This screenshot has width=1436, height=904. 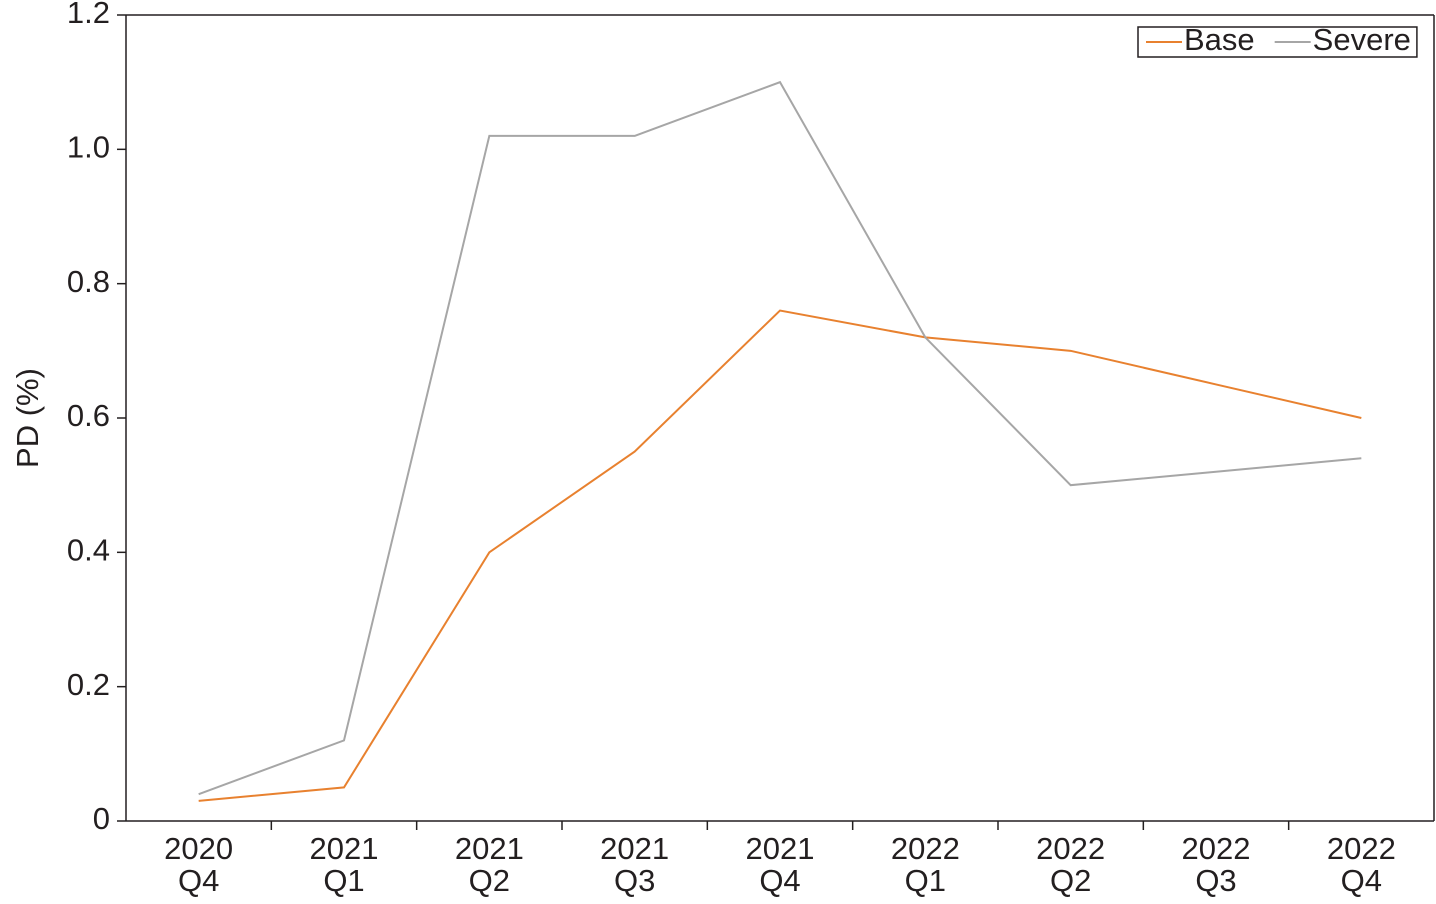 What do you see at coordinates (88, 147) in the screenshot?
I see `y-tick-label: 1.0` at bounding box center [88, 147].